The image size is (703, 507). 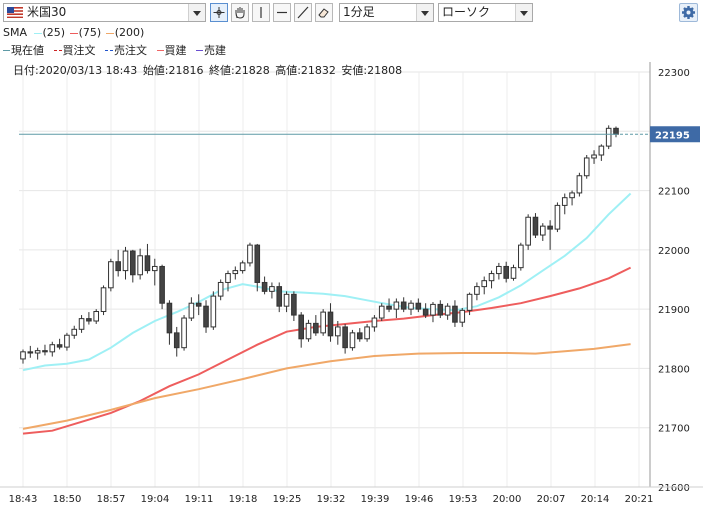 I want to click on timeframe-select: 1分足, so click(x=386, y=12).